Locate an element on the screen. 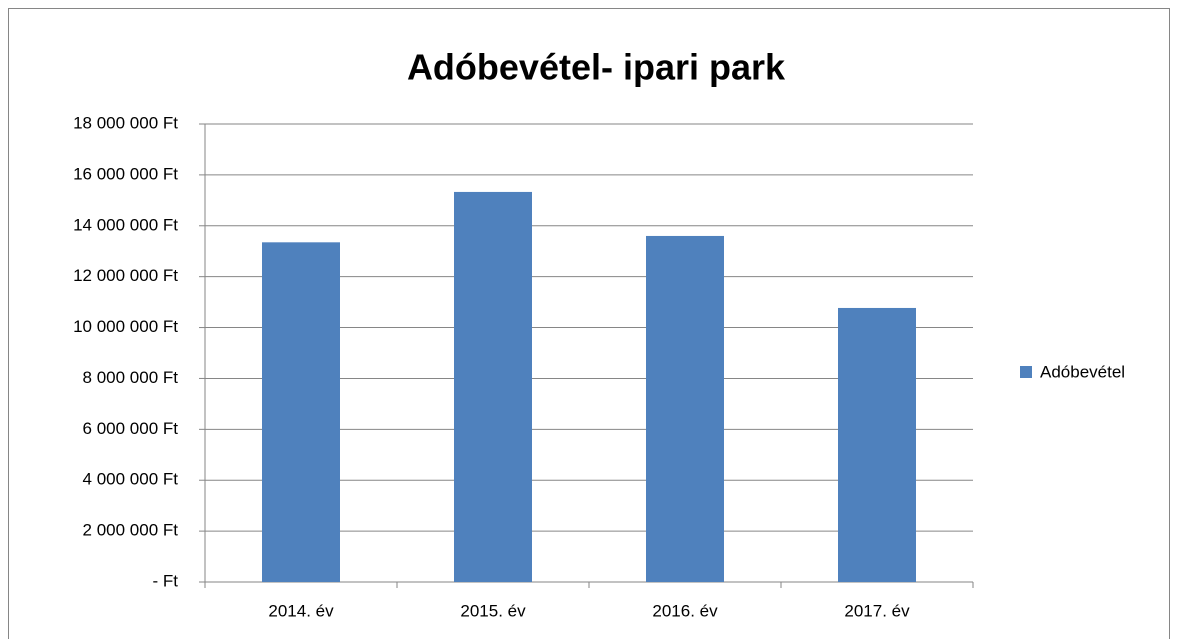  x-tick-label: 2017. év is located at coordinates (877, 610).